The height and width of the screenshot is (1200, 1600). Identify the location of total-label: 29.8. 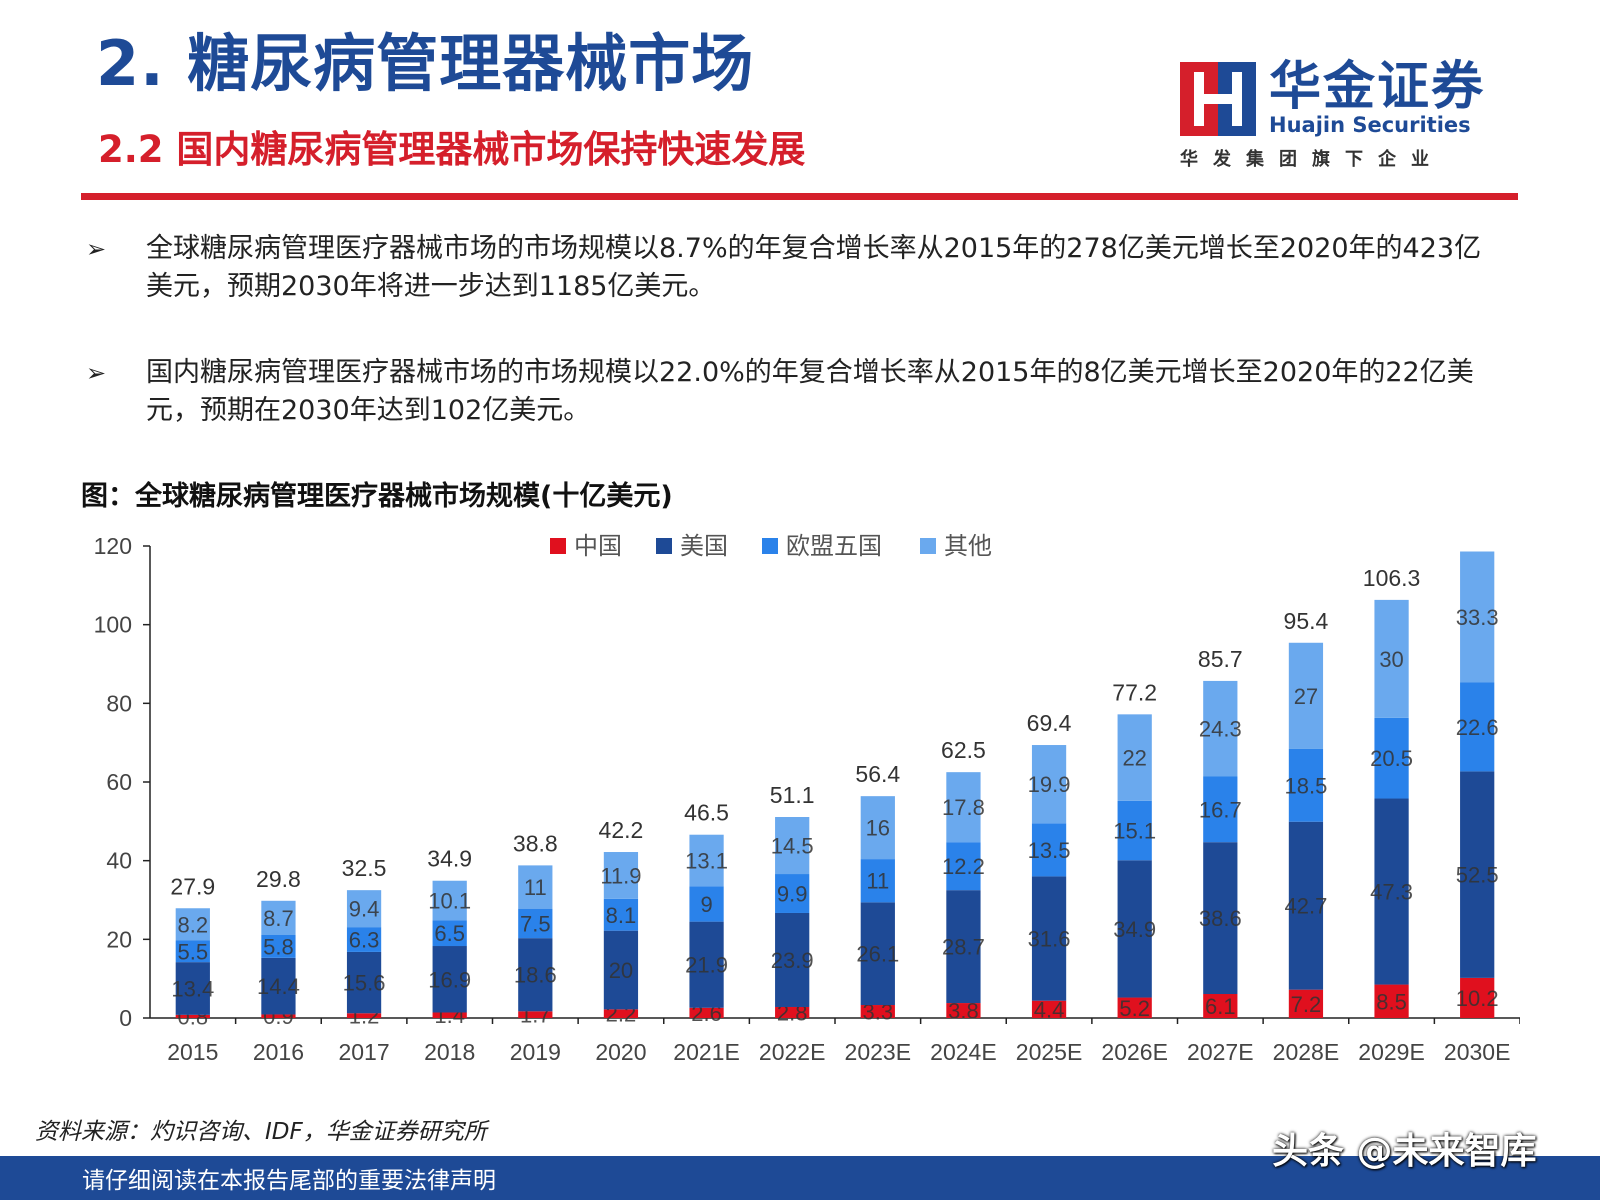
(278, 879).